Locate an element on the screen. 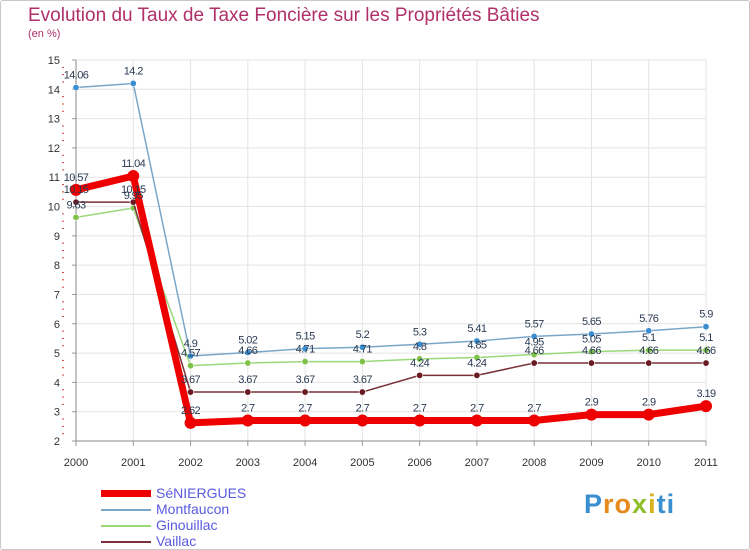  data-label: 3.67 is located at coordinates (247, 380).